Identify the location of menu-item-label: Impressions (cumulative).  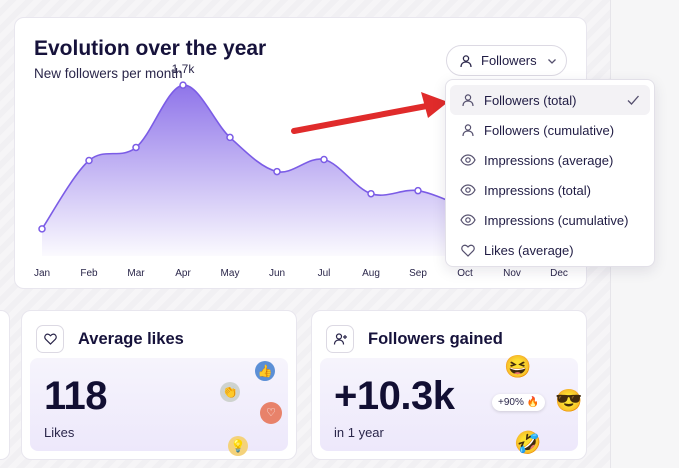
(556, 220).